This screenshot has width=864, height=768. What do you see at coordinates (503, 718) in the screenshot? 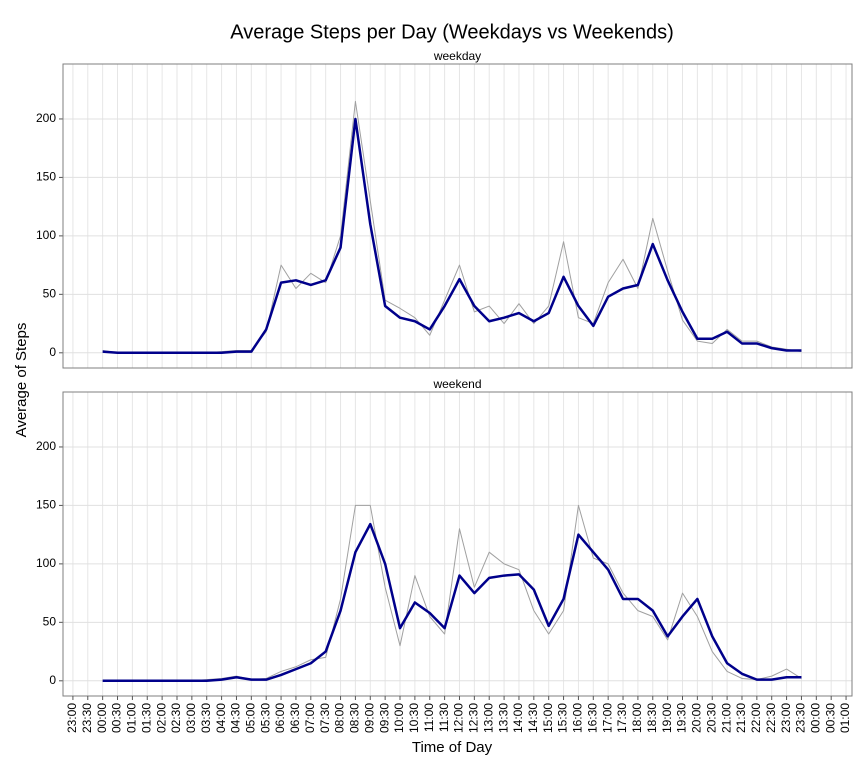
I see `x-tick-label: 13:30` at bounding box center [503, 718].